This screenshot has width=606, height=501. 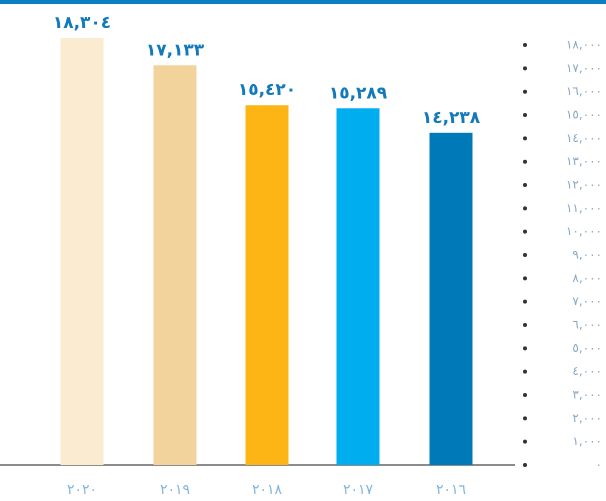 What do you see at coordinates (587, 441) in the screenshot?
I see `y-tick-label: ١,٠٠٠` at bounding box center [587, 441].